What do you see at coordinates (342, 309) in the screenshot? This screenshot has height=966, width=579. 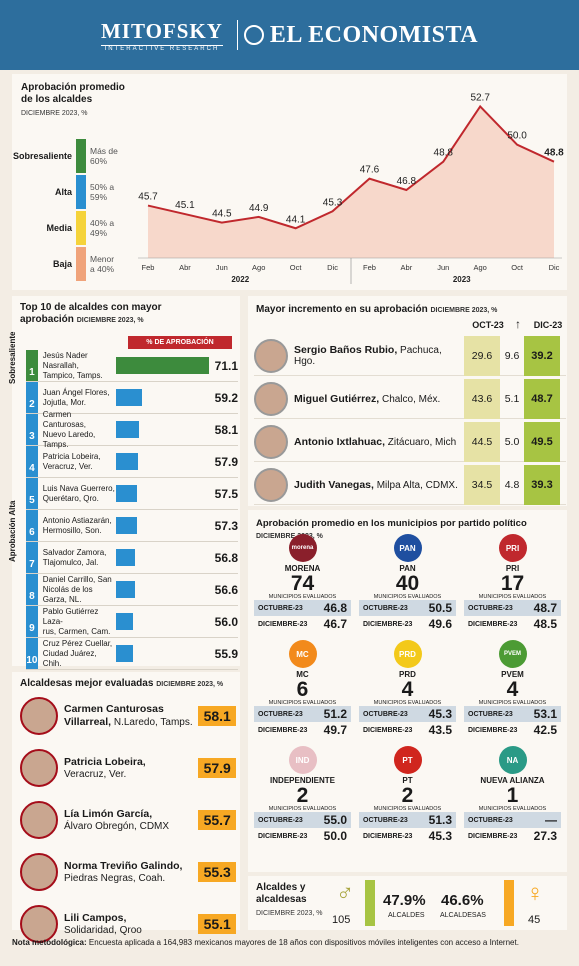 I see `increment-title: Mayor incremento en su aprobación` at bounding box center [342, 309].